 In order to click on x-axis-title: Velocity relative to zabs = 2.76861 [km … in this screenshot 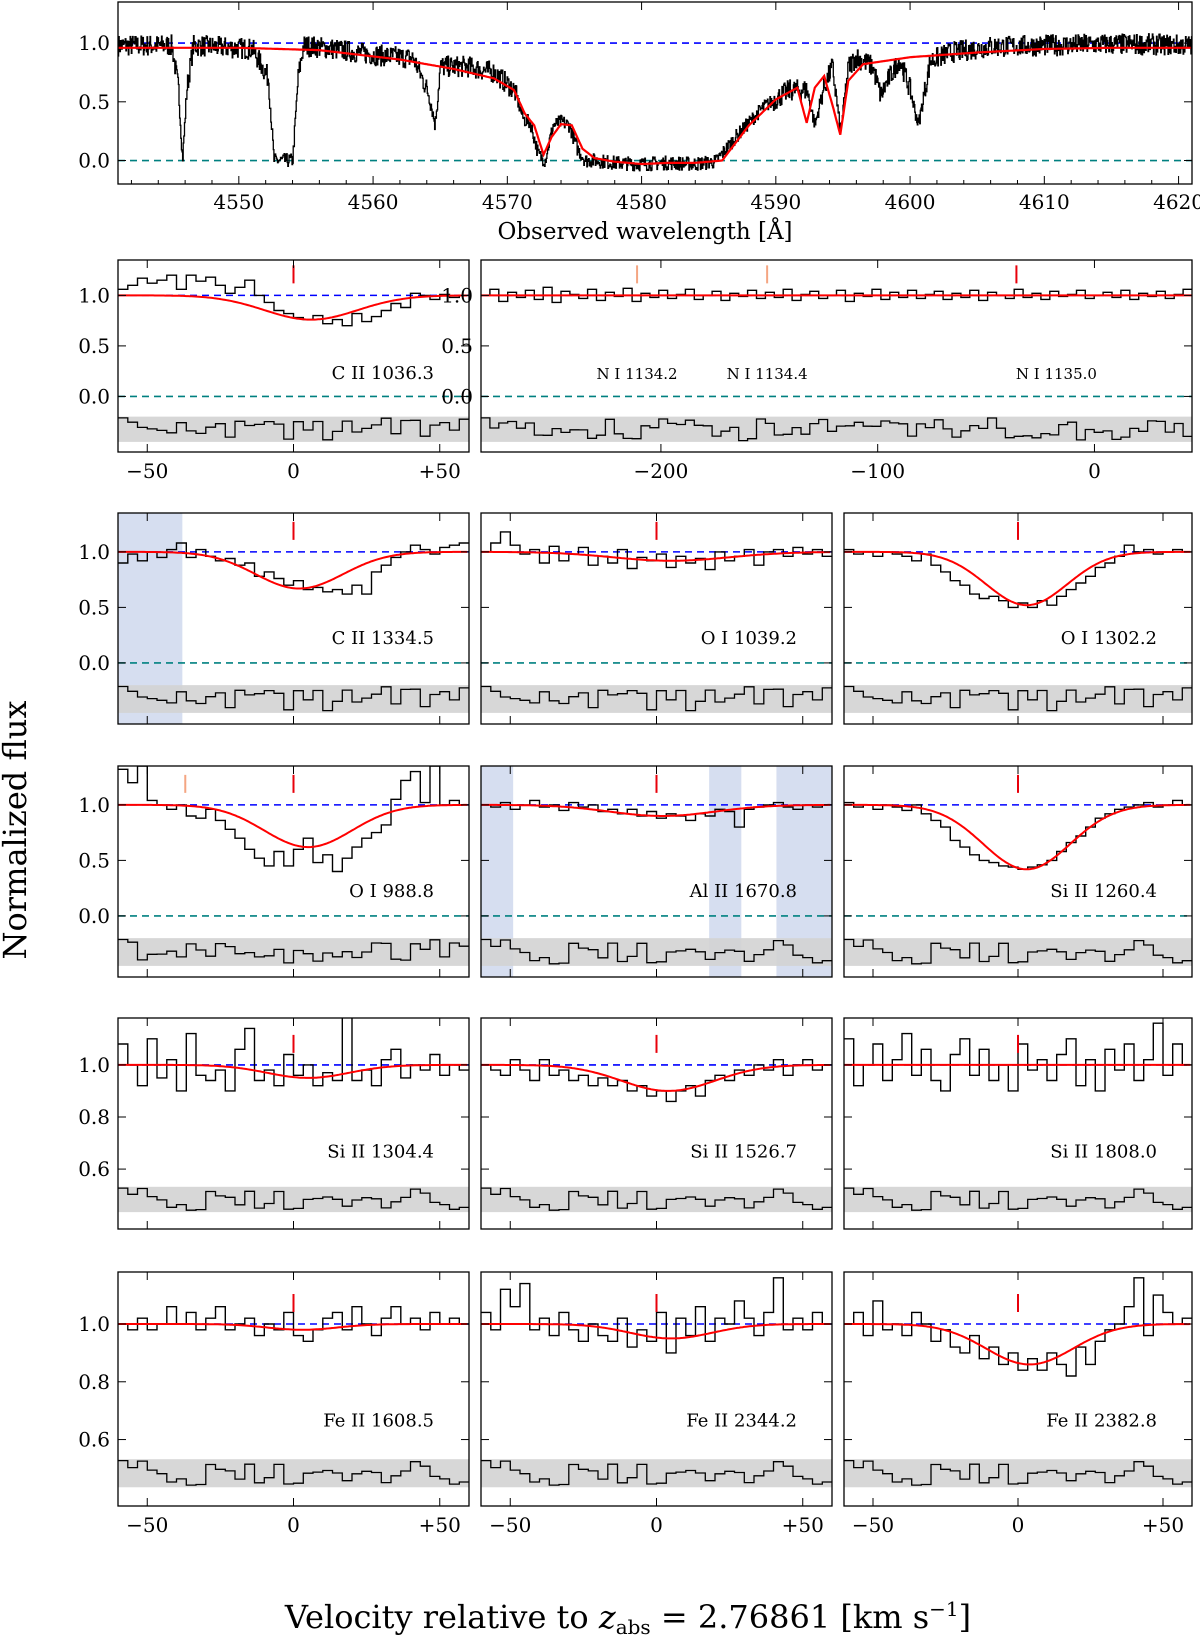, I will do `click(627, 1618)`.